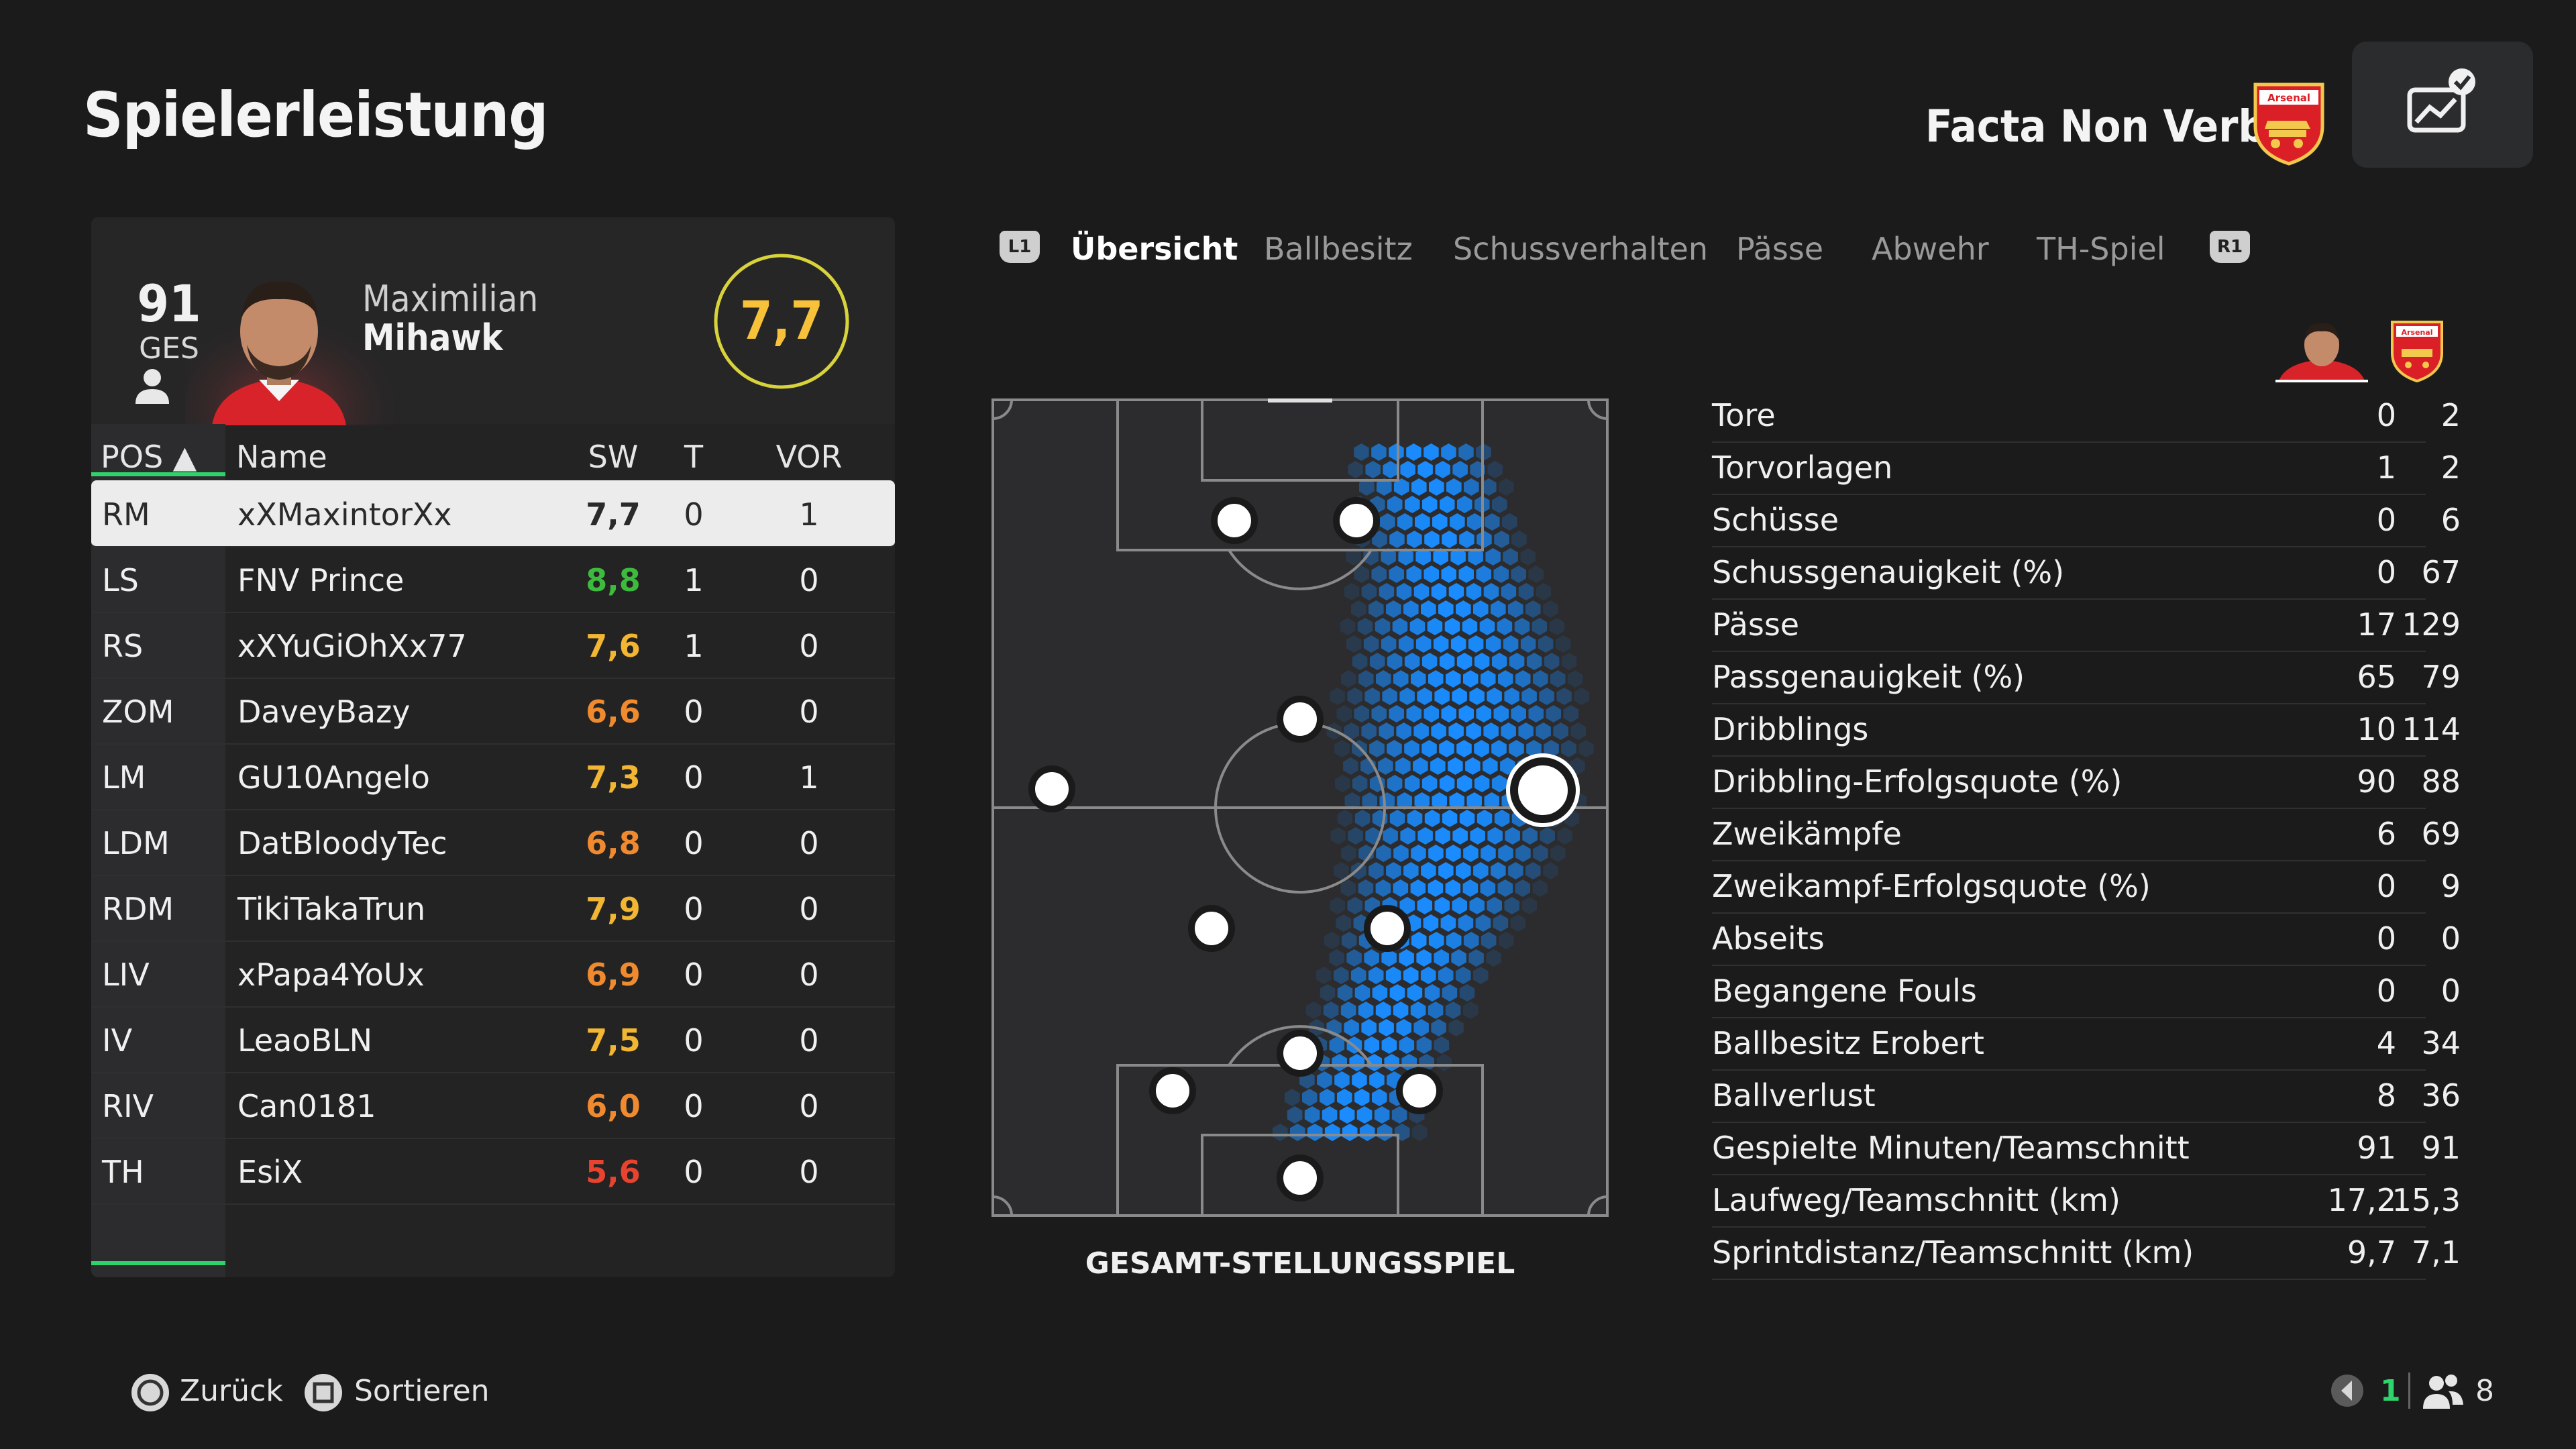 This screenshot has height=1449, width=2576. Describe the element at coordinates (493, 974) in the screenshot. I see `table-row: LIV xPapa4YoUx 6,9 0 0` at that location.